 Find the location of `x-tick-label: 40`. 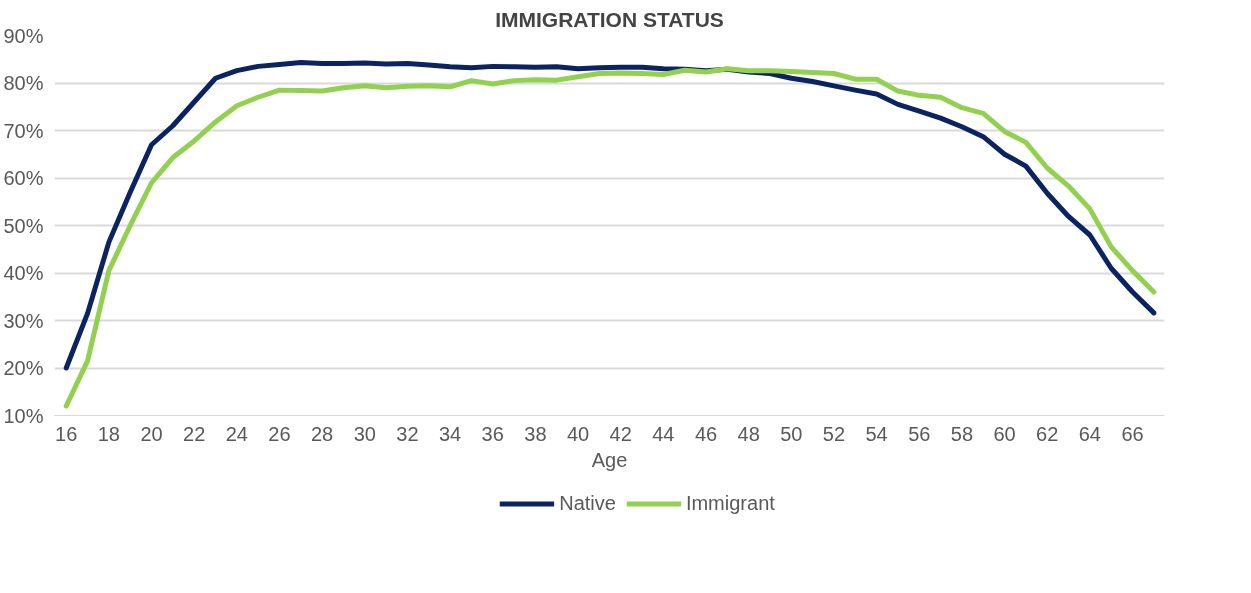

x-tick-label: 40 is located at coordinates (578, 433).